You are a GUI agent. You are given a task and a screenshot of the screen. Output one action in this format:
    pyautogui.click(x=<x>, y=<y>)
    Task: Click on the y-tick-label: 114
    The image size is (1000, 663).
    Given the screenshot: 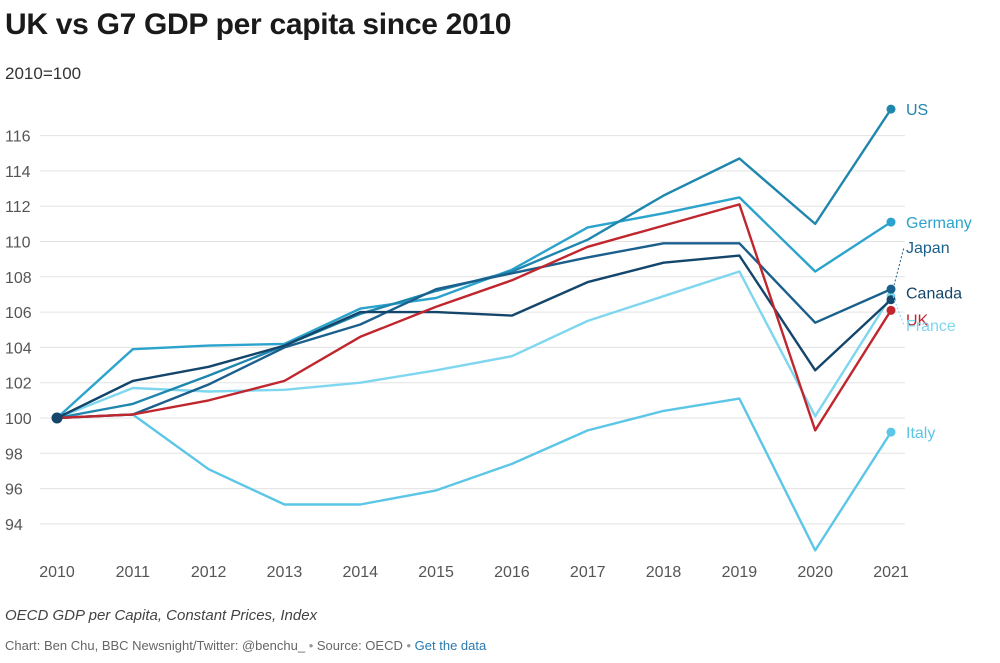 What is the action you would take?
    pyautogui.click(x=18, y=172)
    